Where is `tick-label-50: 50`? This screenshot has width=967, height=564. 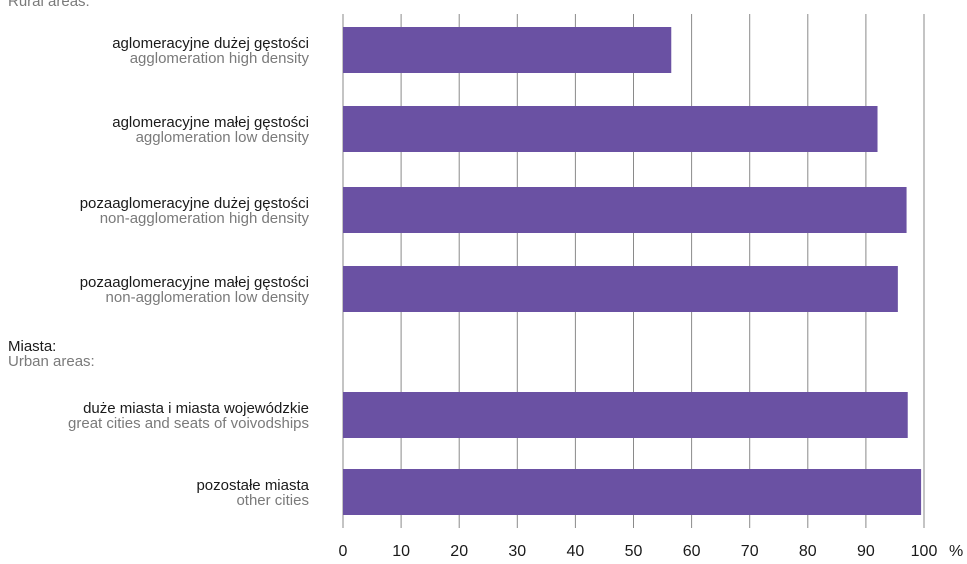 tick-label-50: 50 is located at coordinates (634, 551).